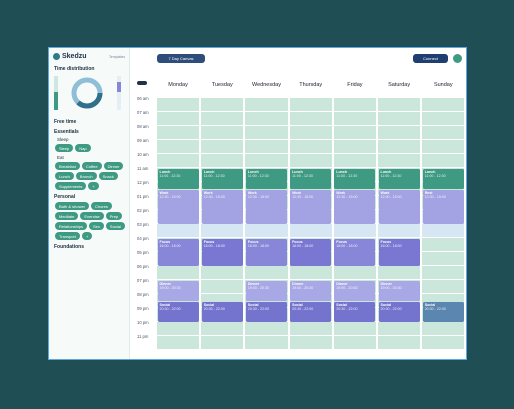 This screenshot has height=409, width=514. I want to click on category-chip: Dinner, so click(113, 166).